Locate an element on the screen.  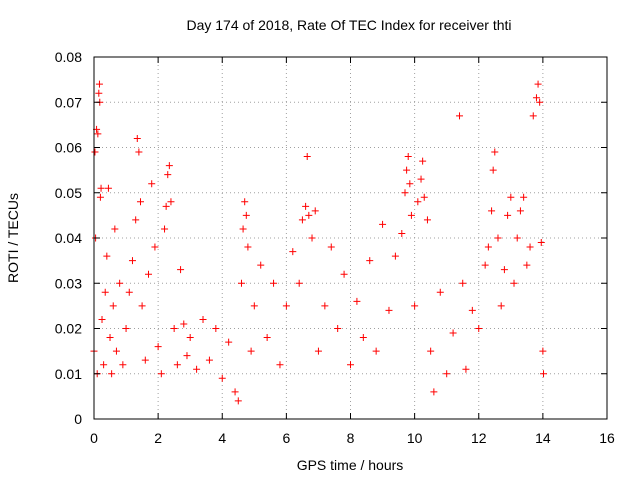
x-axis-label: GPS time / hours is located at coordinates (350, 465).